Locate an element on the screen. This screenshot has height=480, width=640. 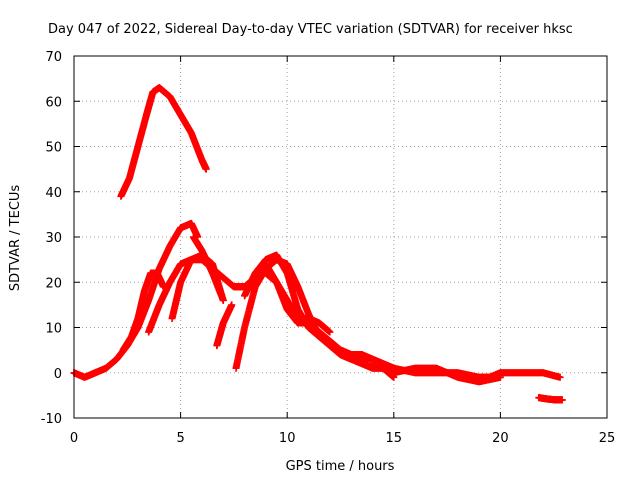
y-tick-label: 0 is located at coordinates (58, 374).